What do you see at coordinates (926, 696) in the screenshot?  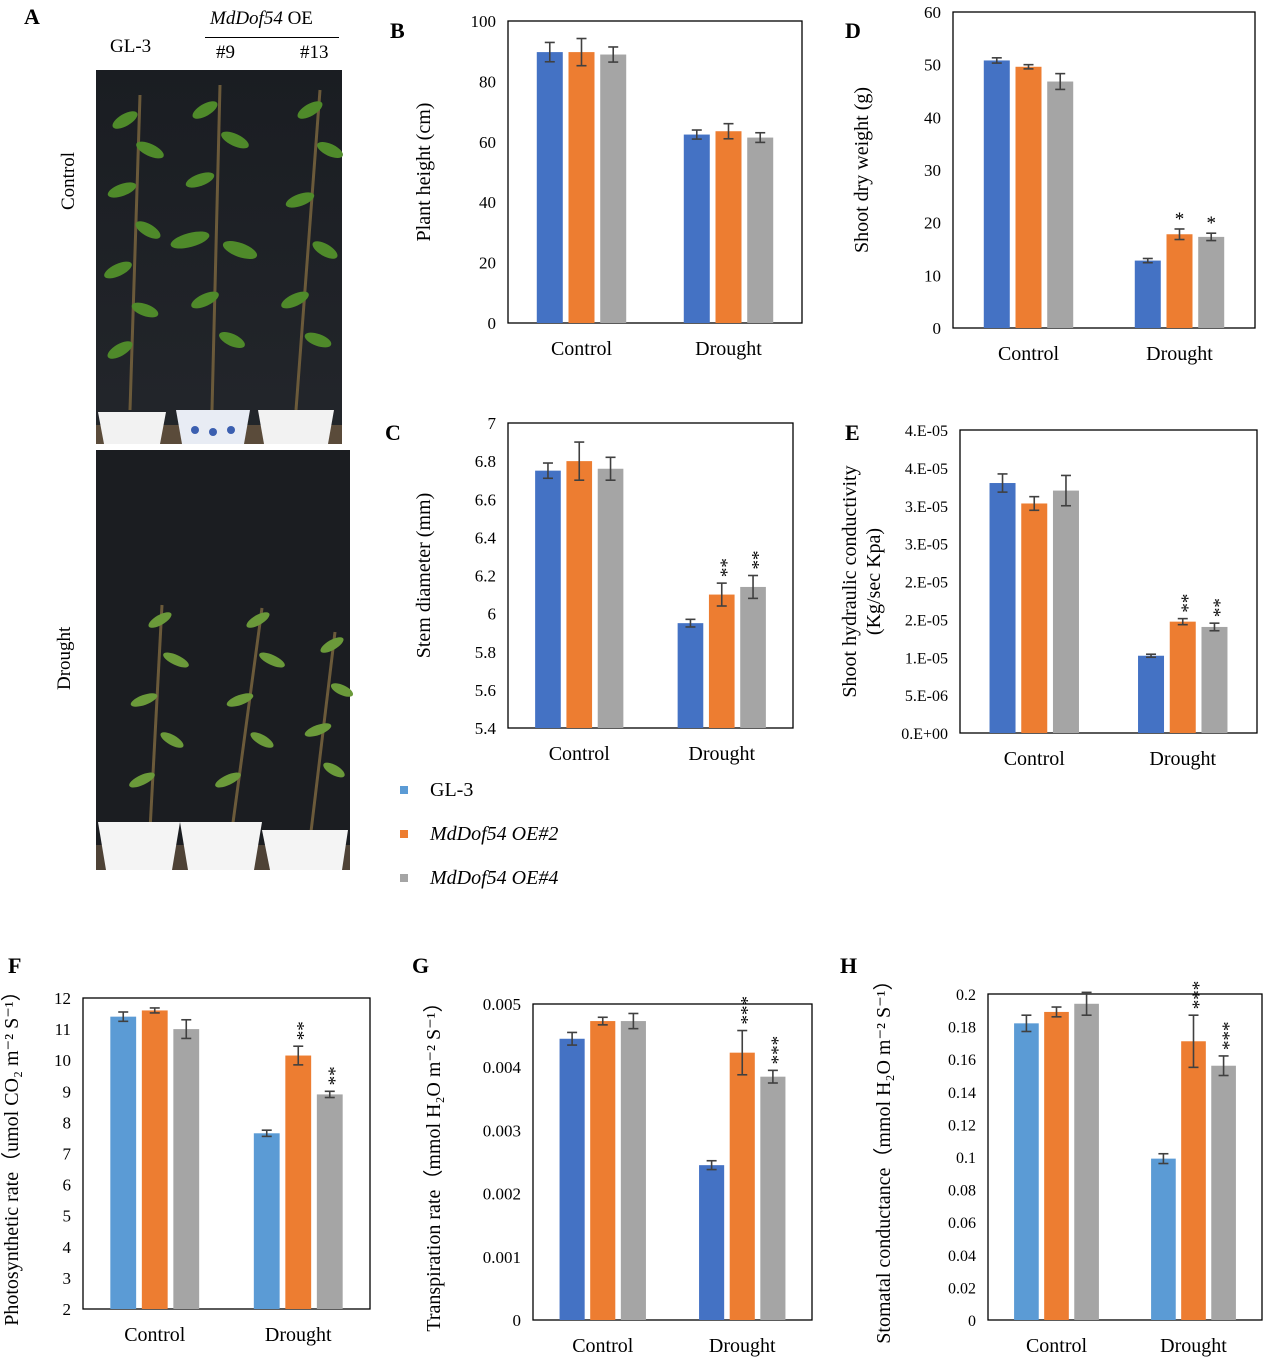 I see `y-tick-label: 5.E-06` at bounding box center [926, 696].